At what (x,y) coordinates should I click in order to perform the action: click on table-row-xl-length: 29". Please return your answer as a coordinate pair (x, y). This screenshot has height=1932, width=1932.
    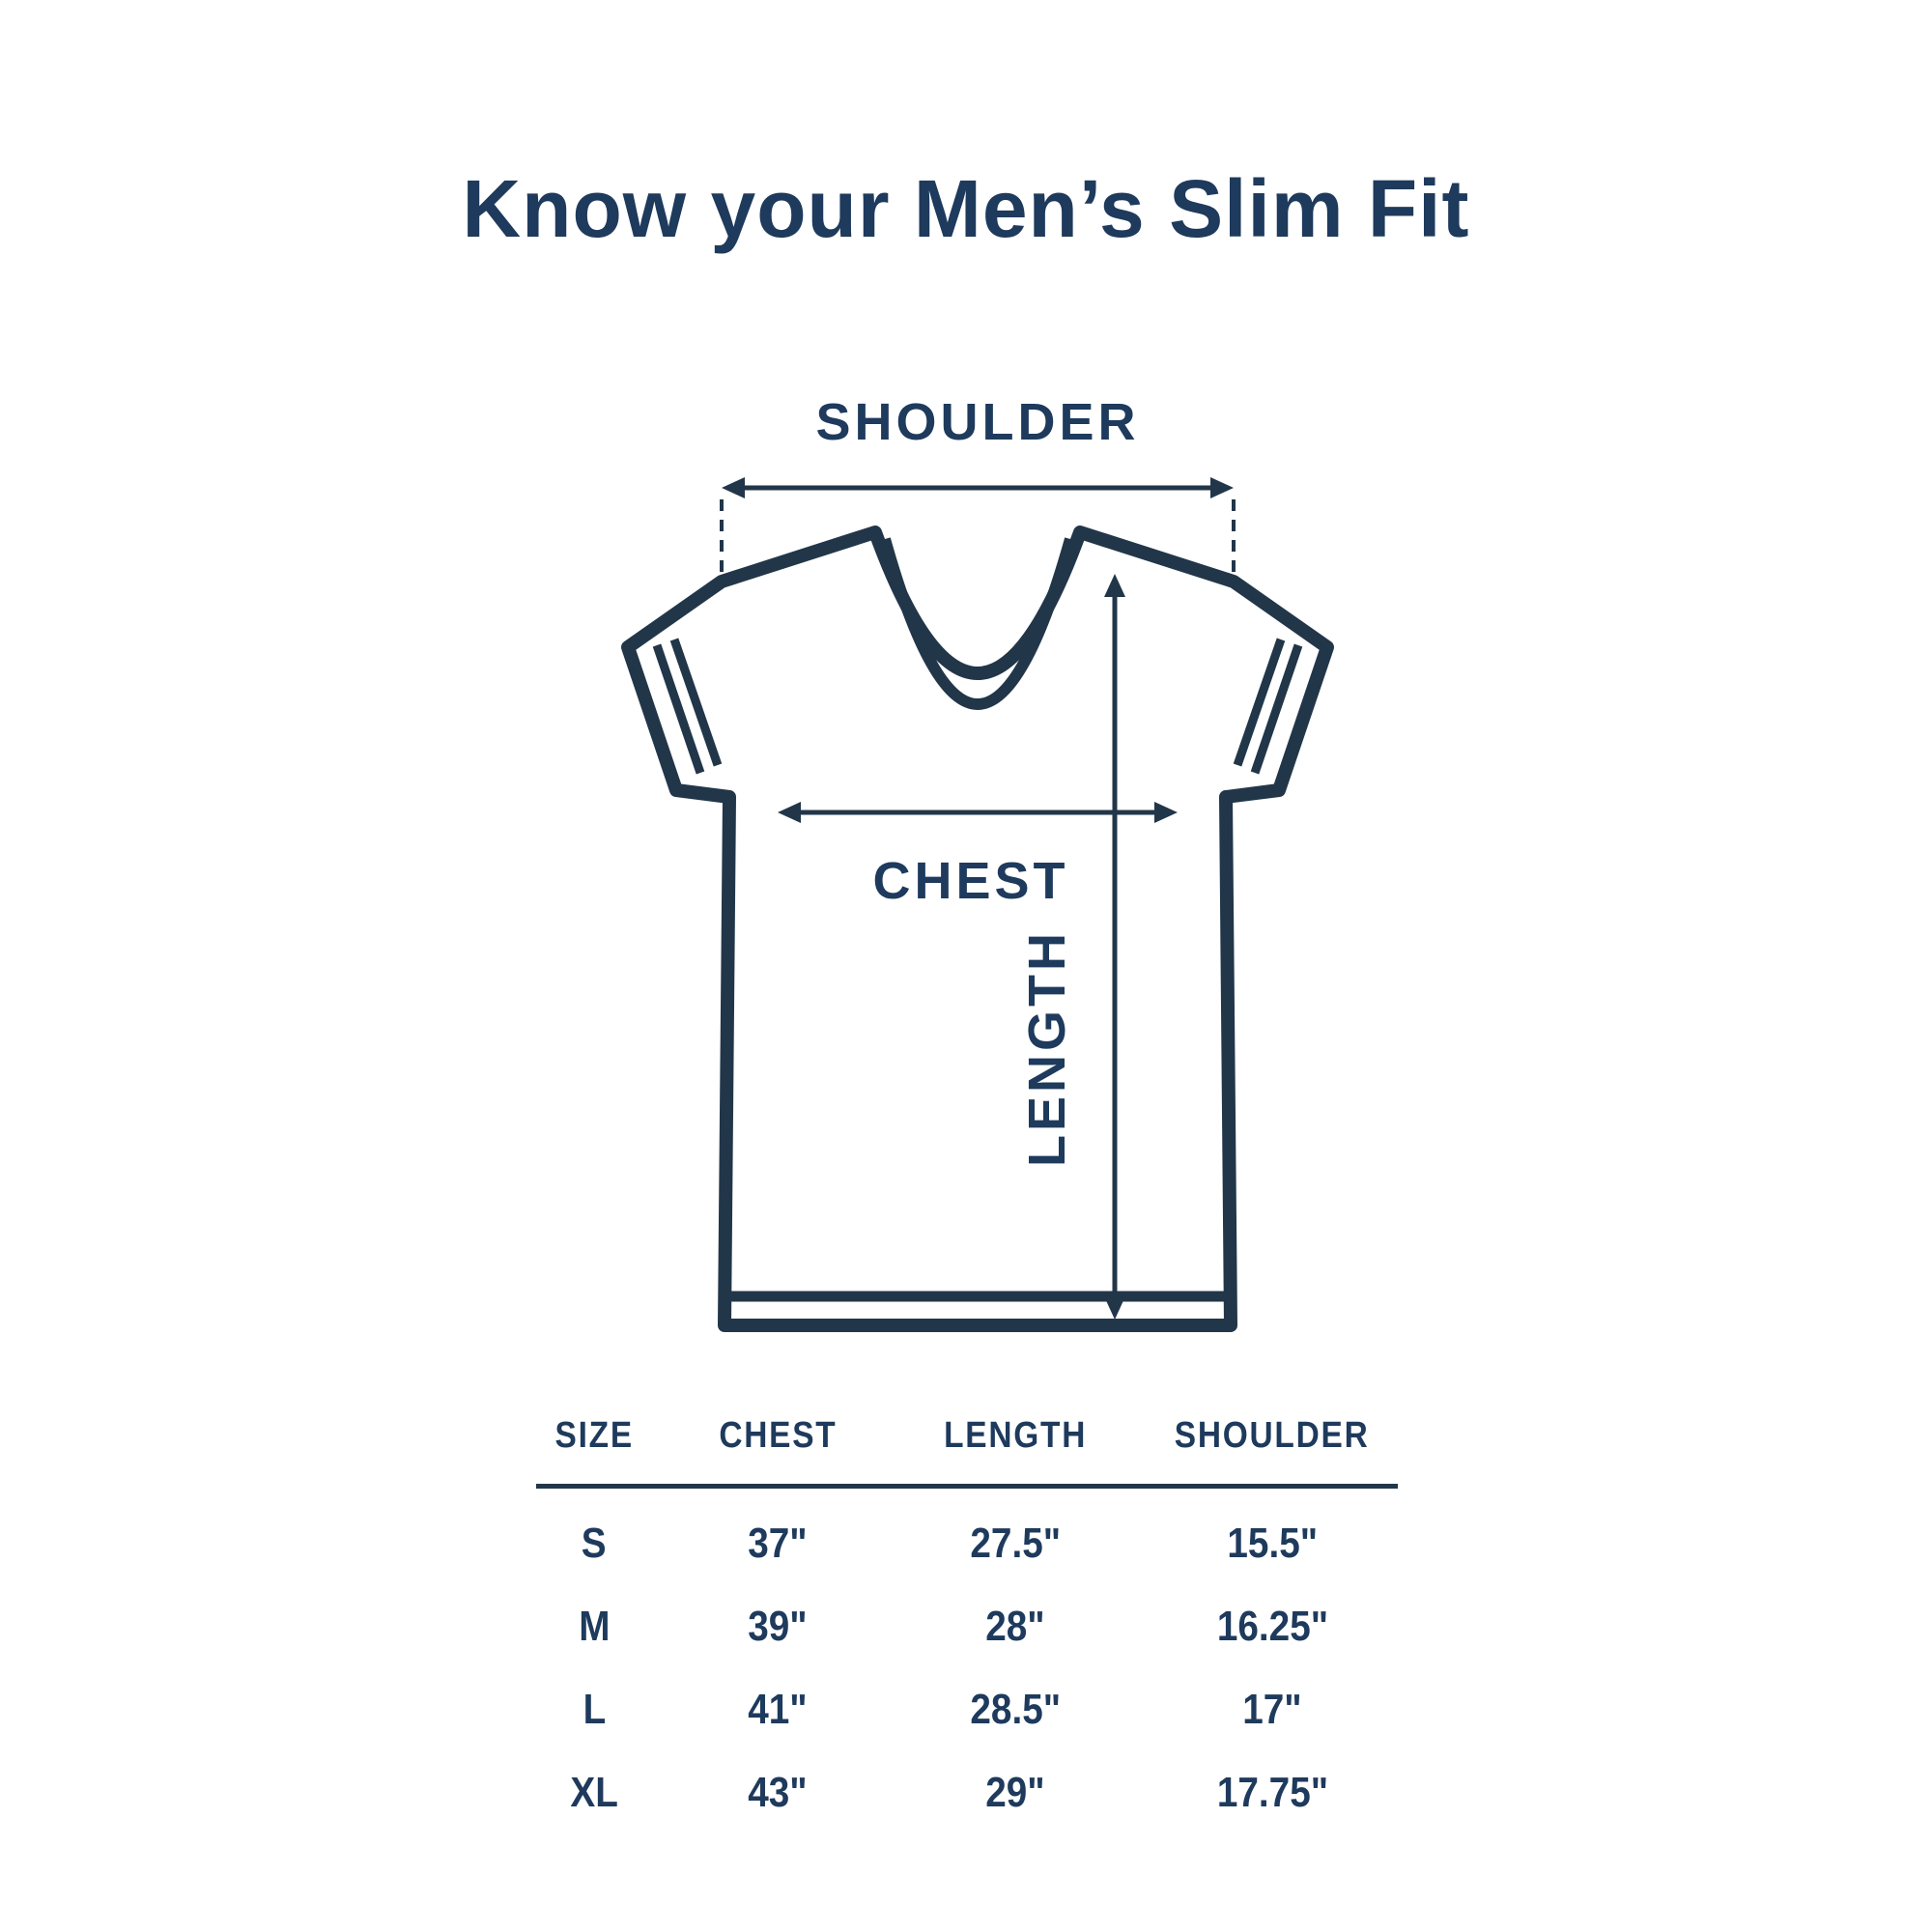
    Looking at the image, I should click on (1015, 1792).